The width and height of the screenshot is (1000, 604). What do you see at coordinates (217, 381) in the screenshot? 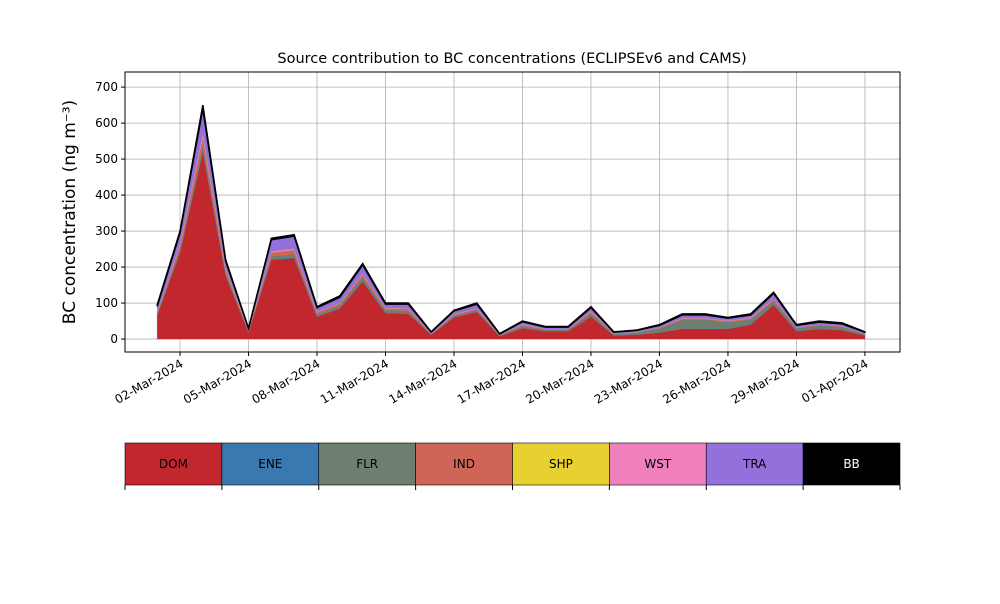
I see `x-tick-label: 05-Mar-2024` at bounding box center [217, 381].